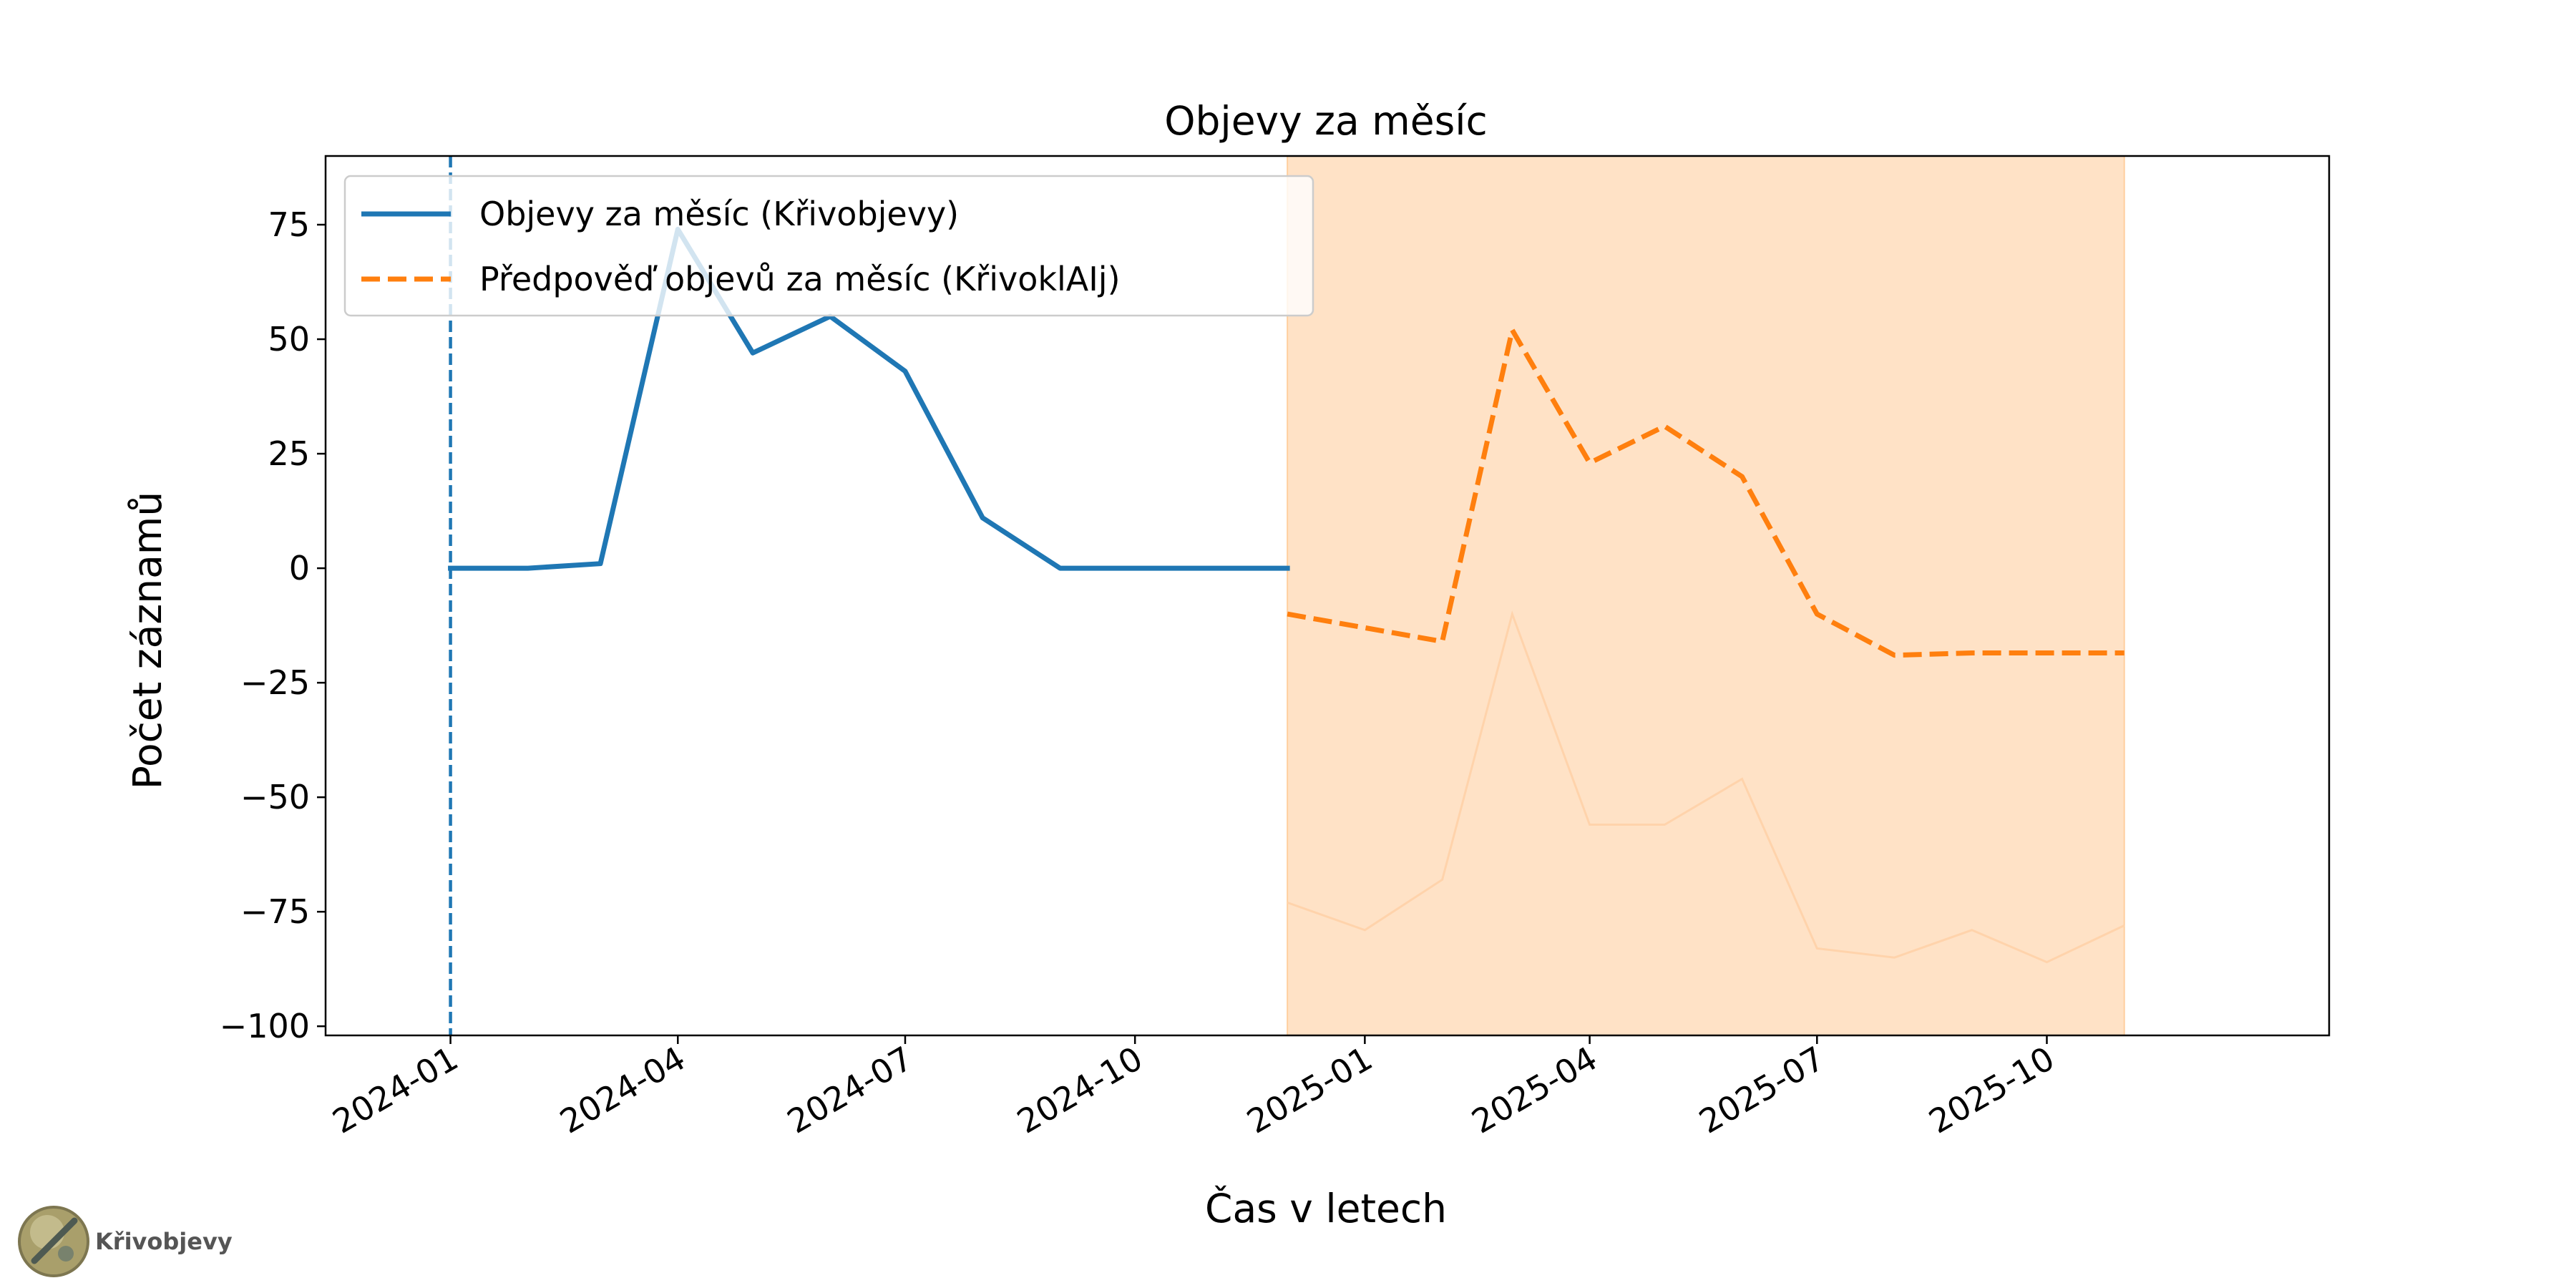  Describe the element at coordinates (1079, 1090) in the screenshot. I see `x-tick-label: 2024-10` at that location.